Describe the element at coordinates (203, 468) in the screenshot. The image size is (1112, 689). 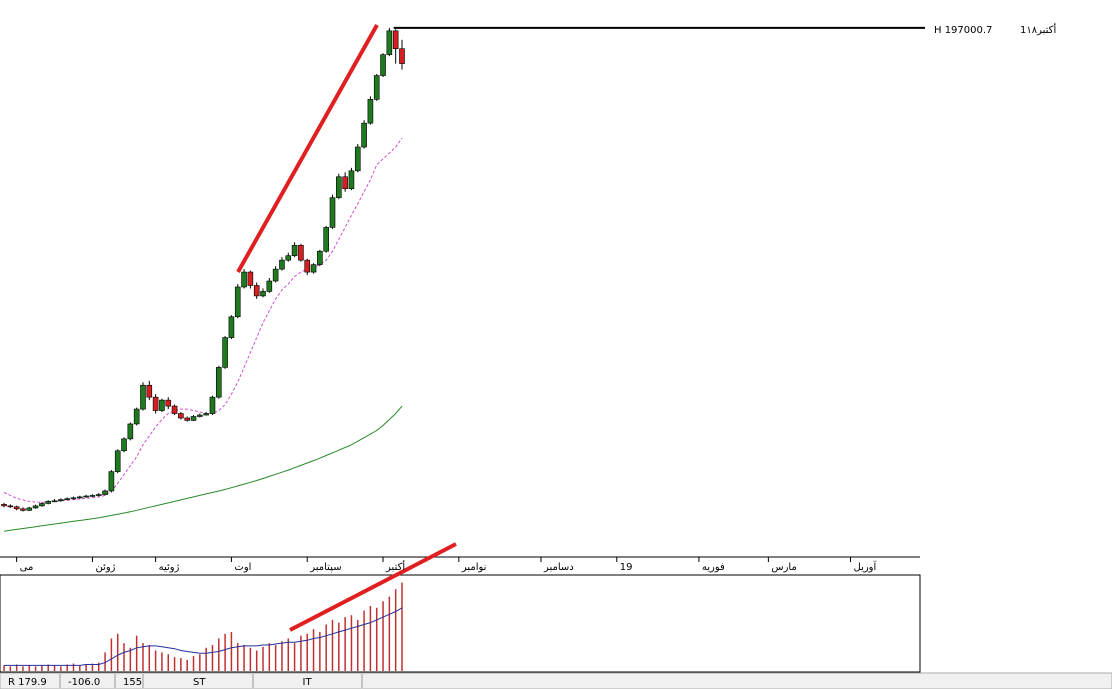
I see `moving-average` at that location.